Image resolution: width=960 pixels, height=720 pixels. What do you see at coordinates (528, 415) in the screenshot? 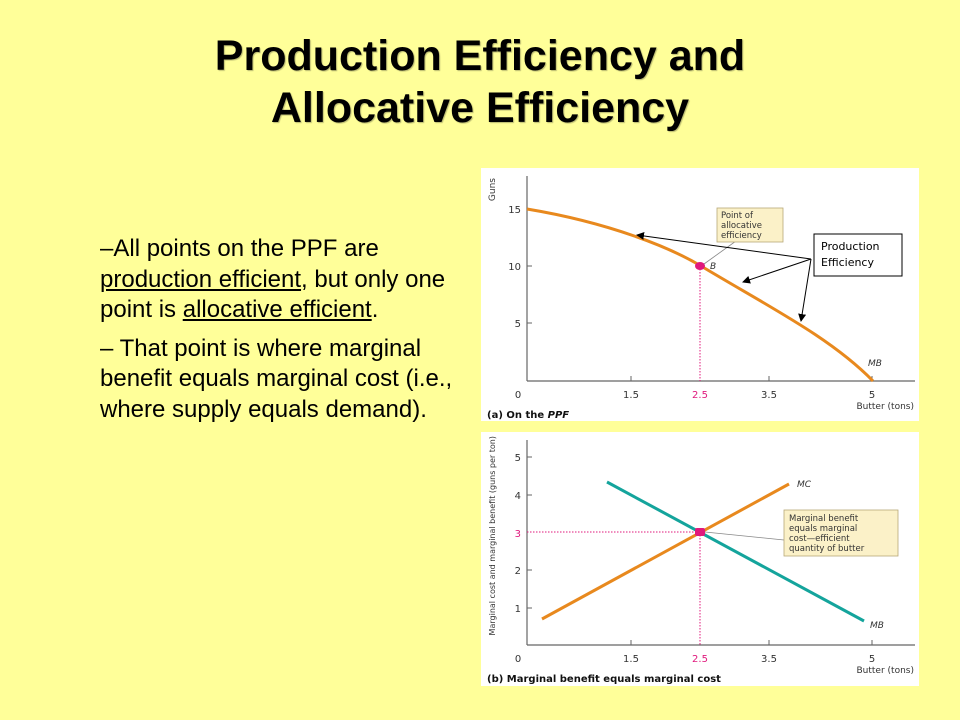
I see `chart-caption-a: (a) On the PPF` at bounding box center [528, 415].